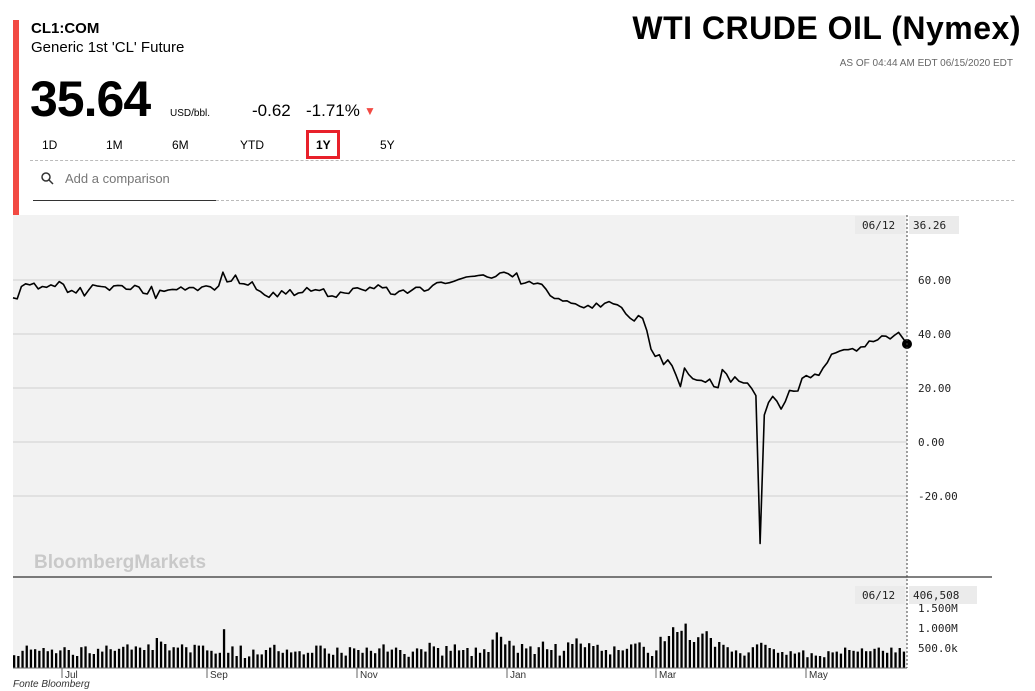  What do you see at coordinates (387, 145) in the screenshot?
I see `tab-5y: 5Y` at bounding box center [387, 145].